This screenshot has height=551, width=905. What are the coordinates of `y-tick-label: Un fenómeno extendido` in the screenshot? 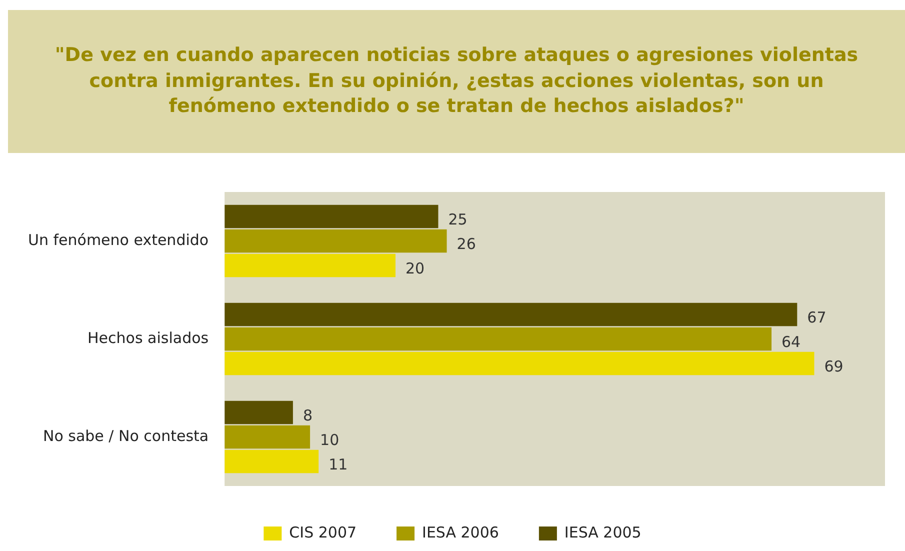 It's located at (118, 239).